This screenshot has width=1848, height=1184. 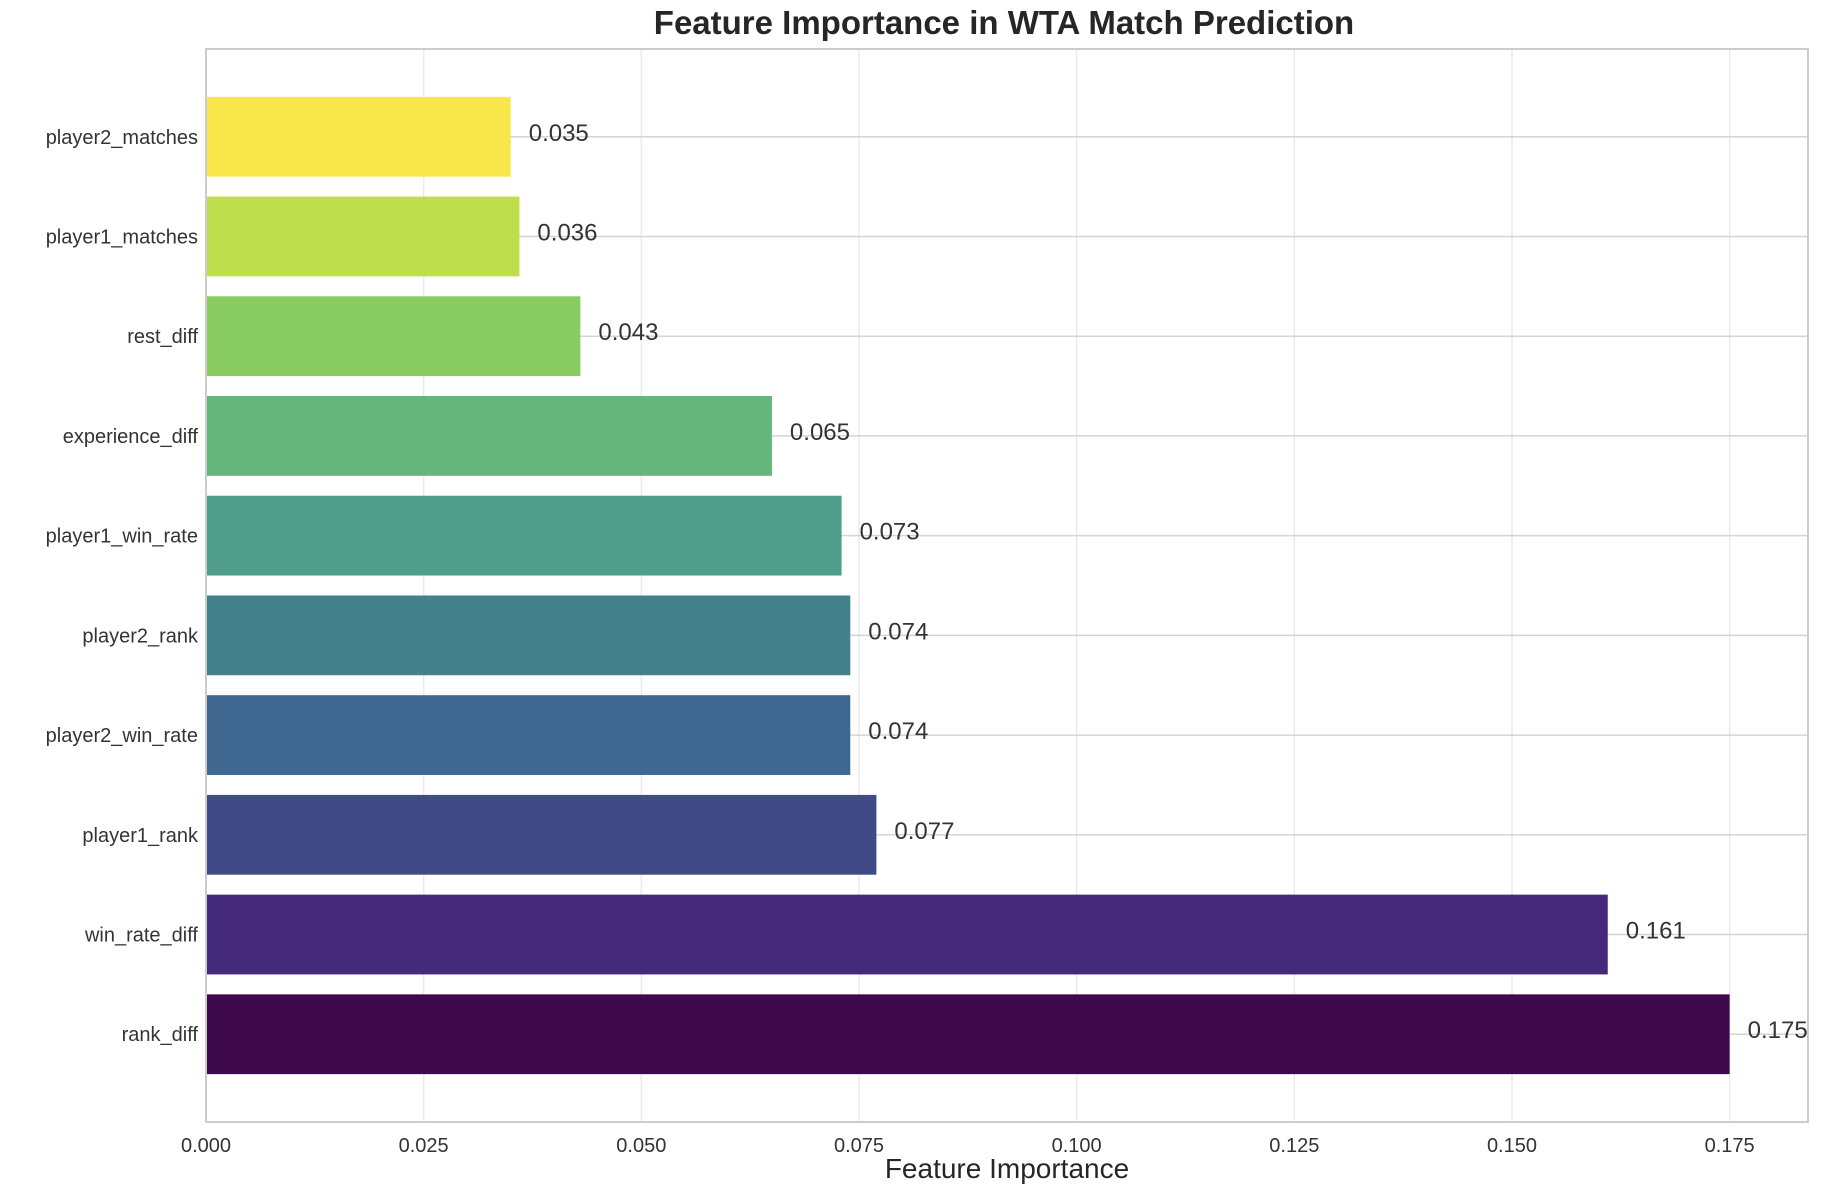 I want to click on x-tick-label: 0.000, so click(x=206, y=1146).